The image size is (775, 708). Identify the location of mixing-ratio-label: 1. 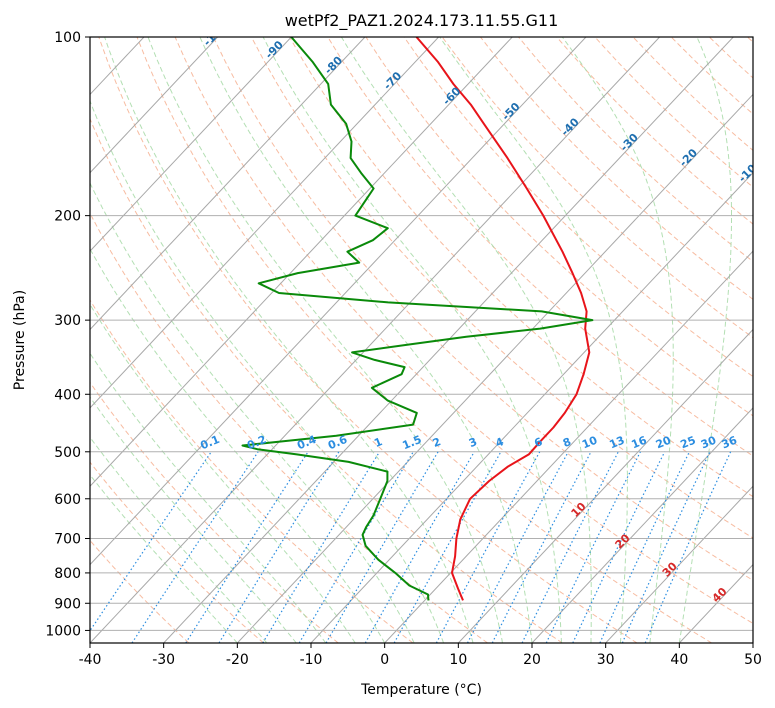
(378, 442).